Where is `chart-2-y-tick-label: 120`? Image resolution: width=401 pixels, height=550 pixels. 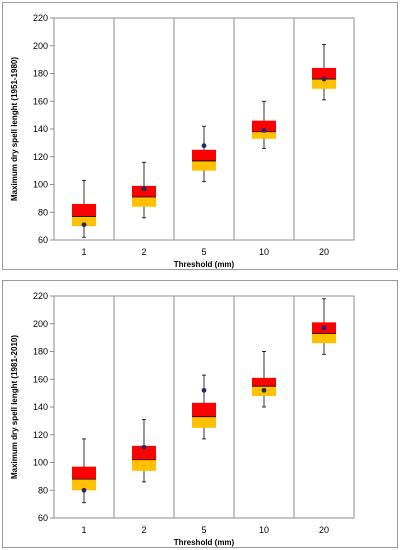 chart-2-y-tick-label: 120 is located at coordinates (40, 435).